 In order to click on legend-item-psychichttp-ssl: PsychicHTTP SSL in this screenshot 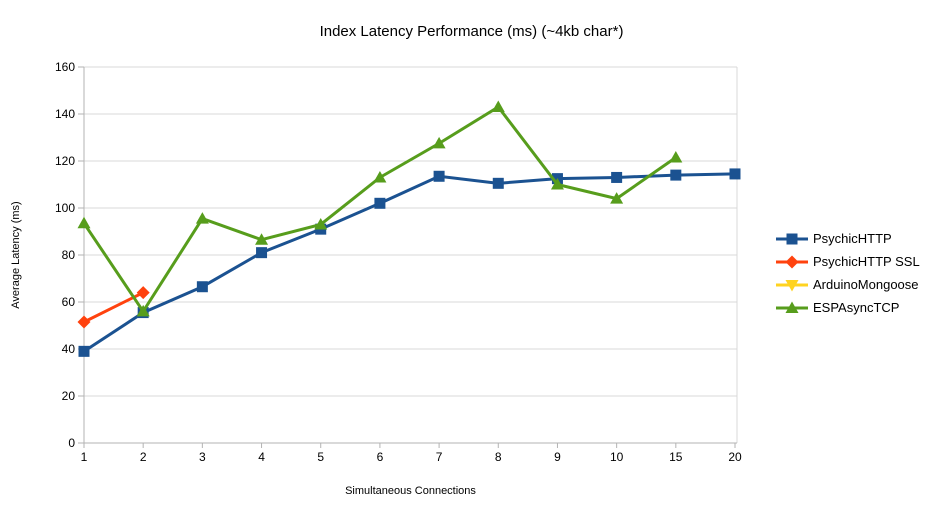, I will do `click(848, 261)`.